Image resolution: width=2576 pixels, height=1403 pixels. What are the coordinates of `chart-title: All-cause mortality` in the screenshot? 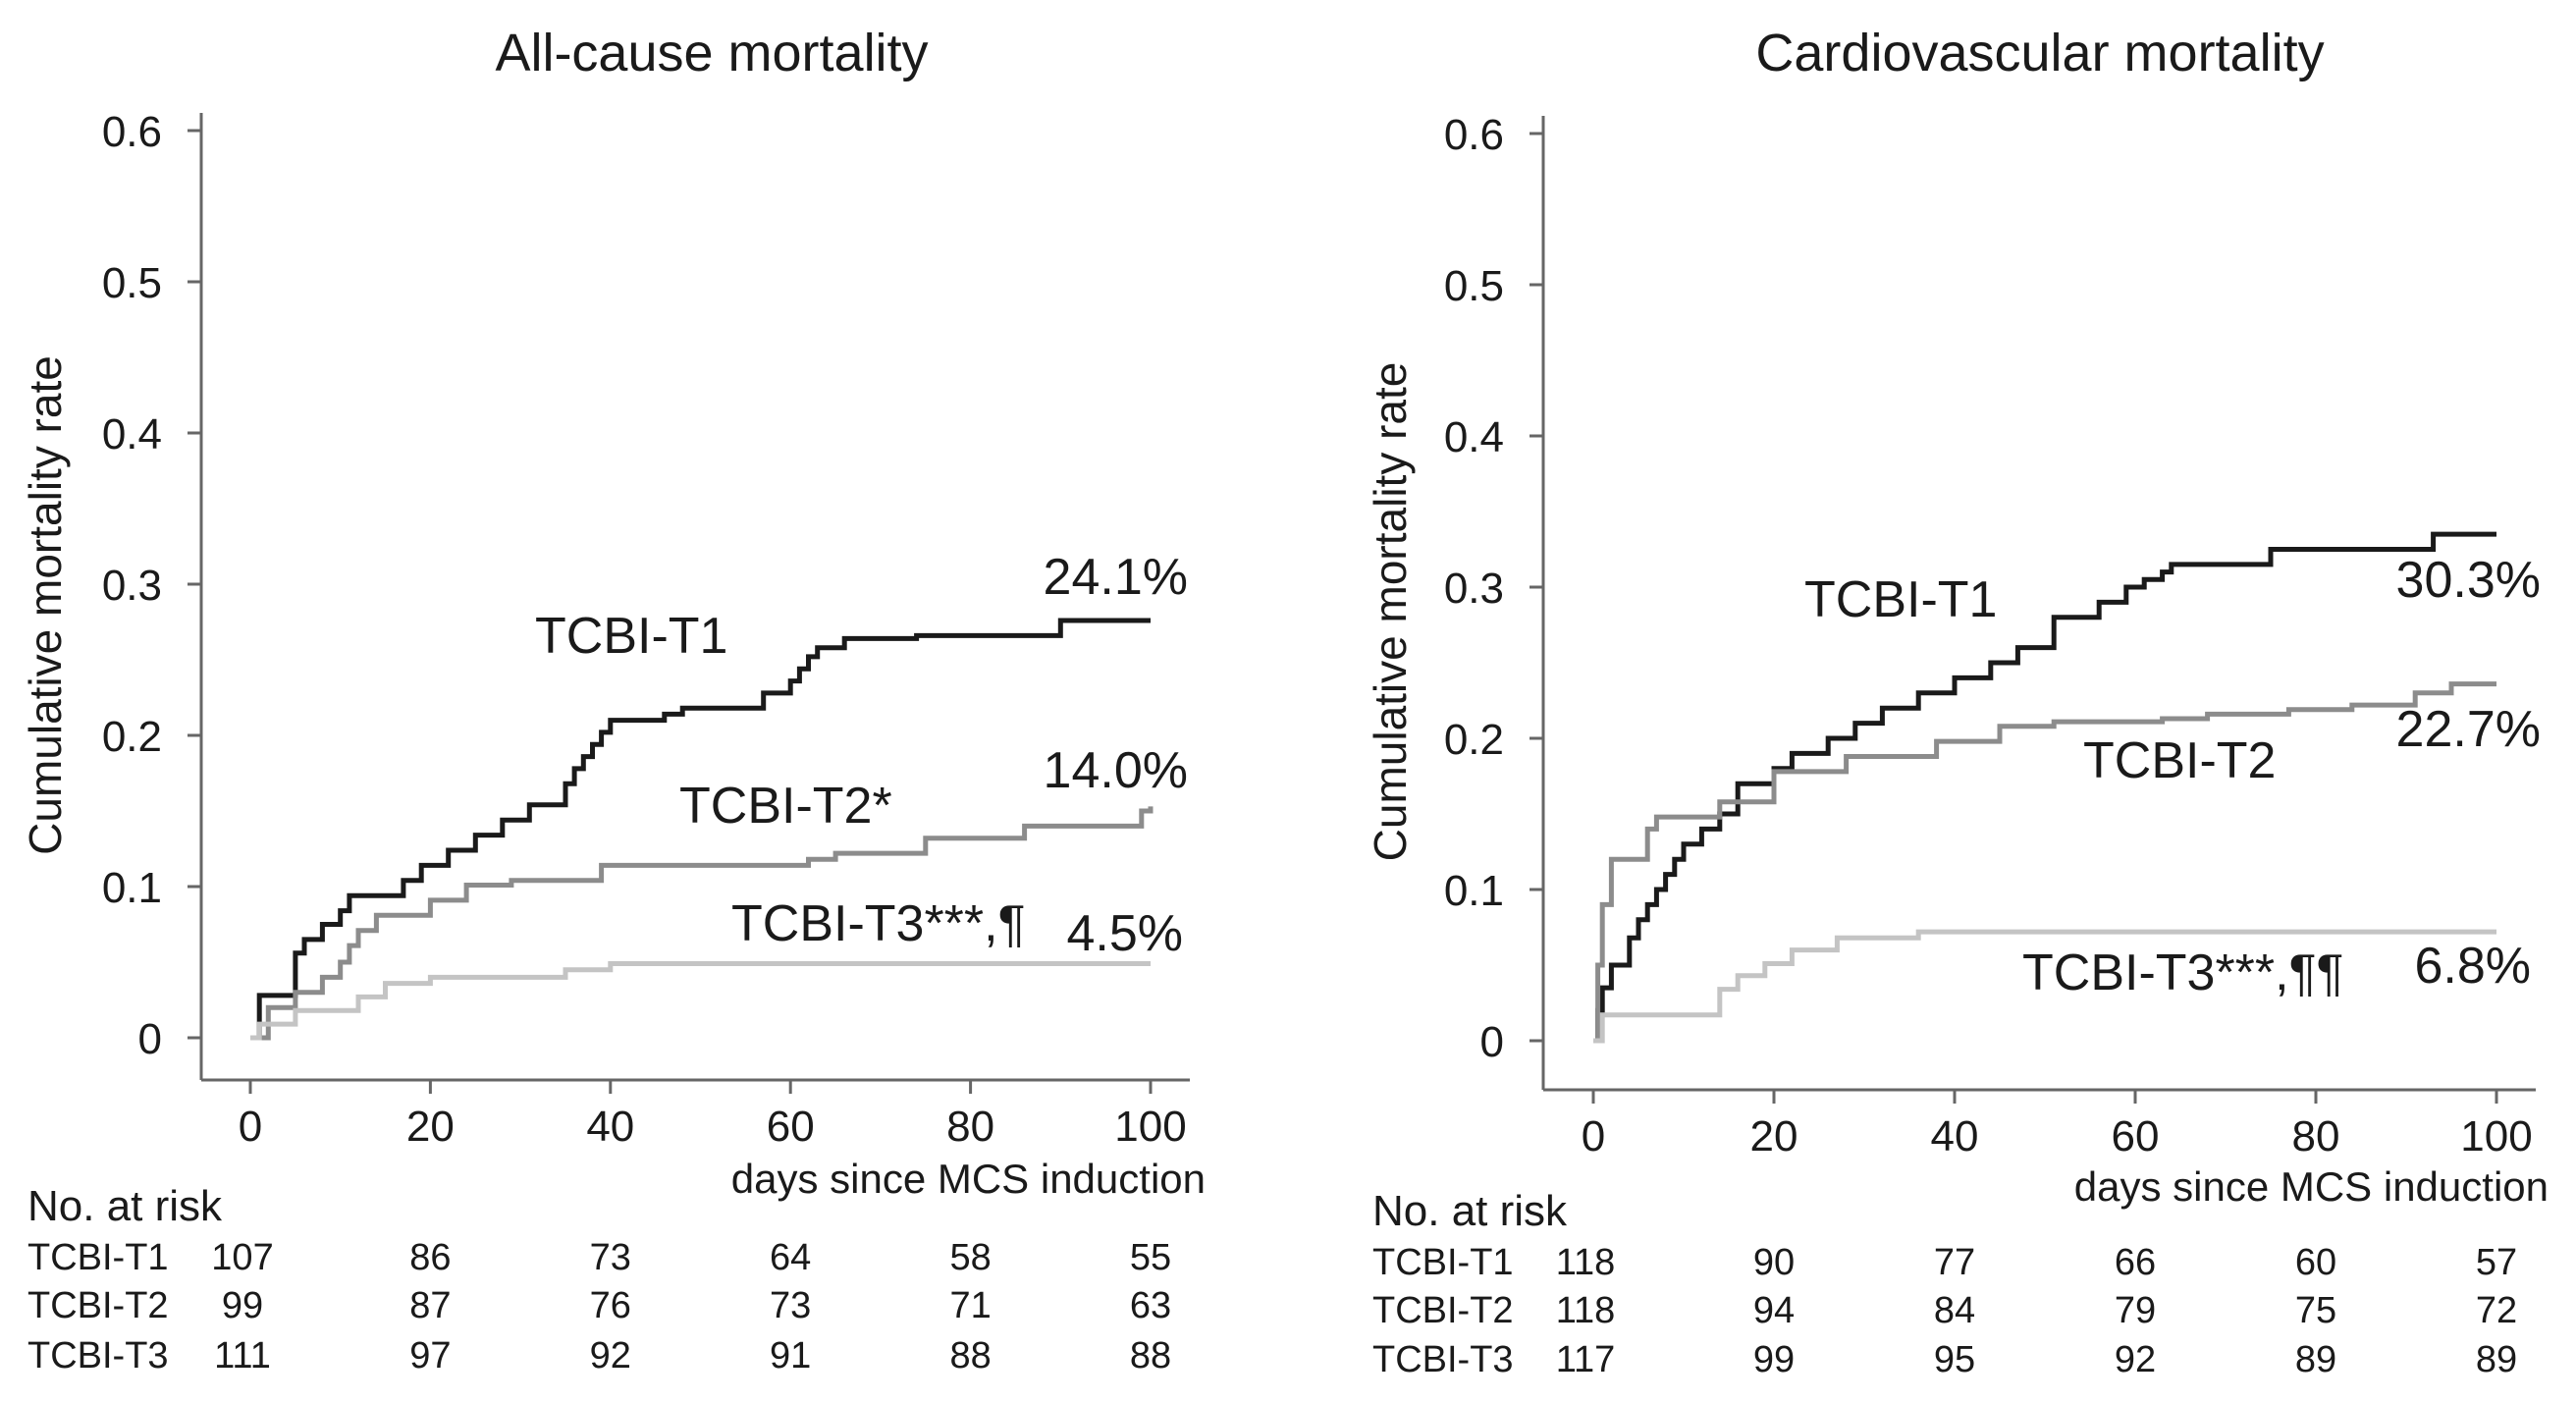 It's located at (711, 53).